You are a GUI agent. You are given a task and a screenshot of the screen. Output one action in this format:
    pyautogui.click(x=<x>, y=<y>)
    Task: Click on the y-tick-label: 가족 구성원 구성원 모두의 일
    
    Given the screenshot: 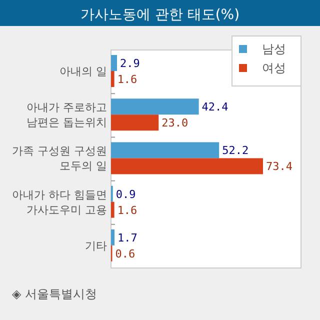 What is the action you would take?
    pyautogui.click(x=59, y=158)
    